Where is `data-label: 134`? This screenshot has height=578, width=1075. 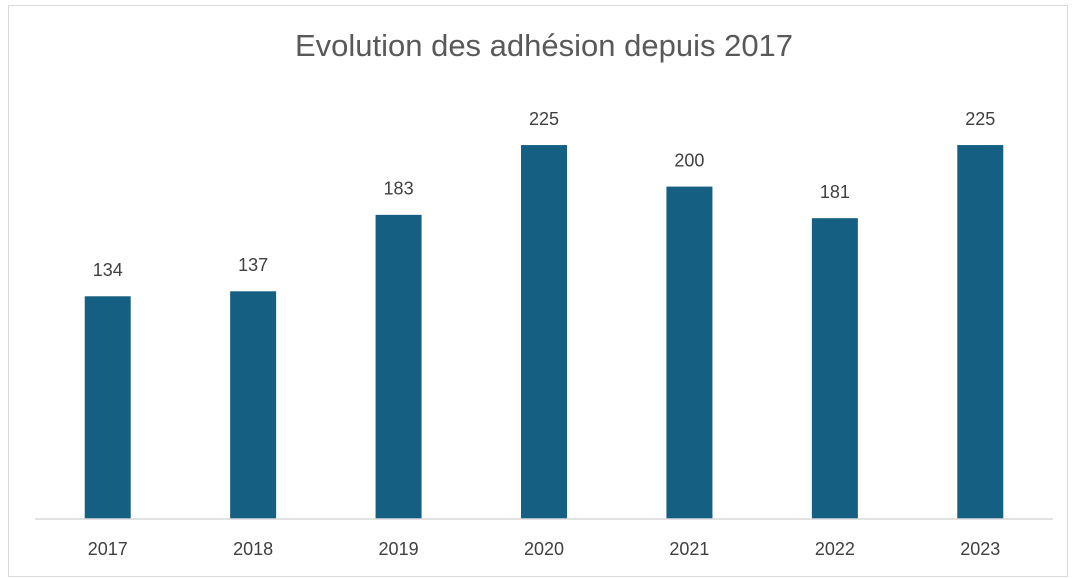
data-label: 134 is located at coordinates (108, 270).